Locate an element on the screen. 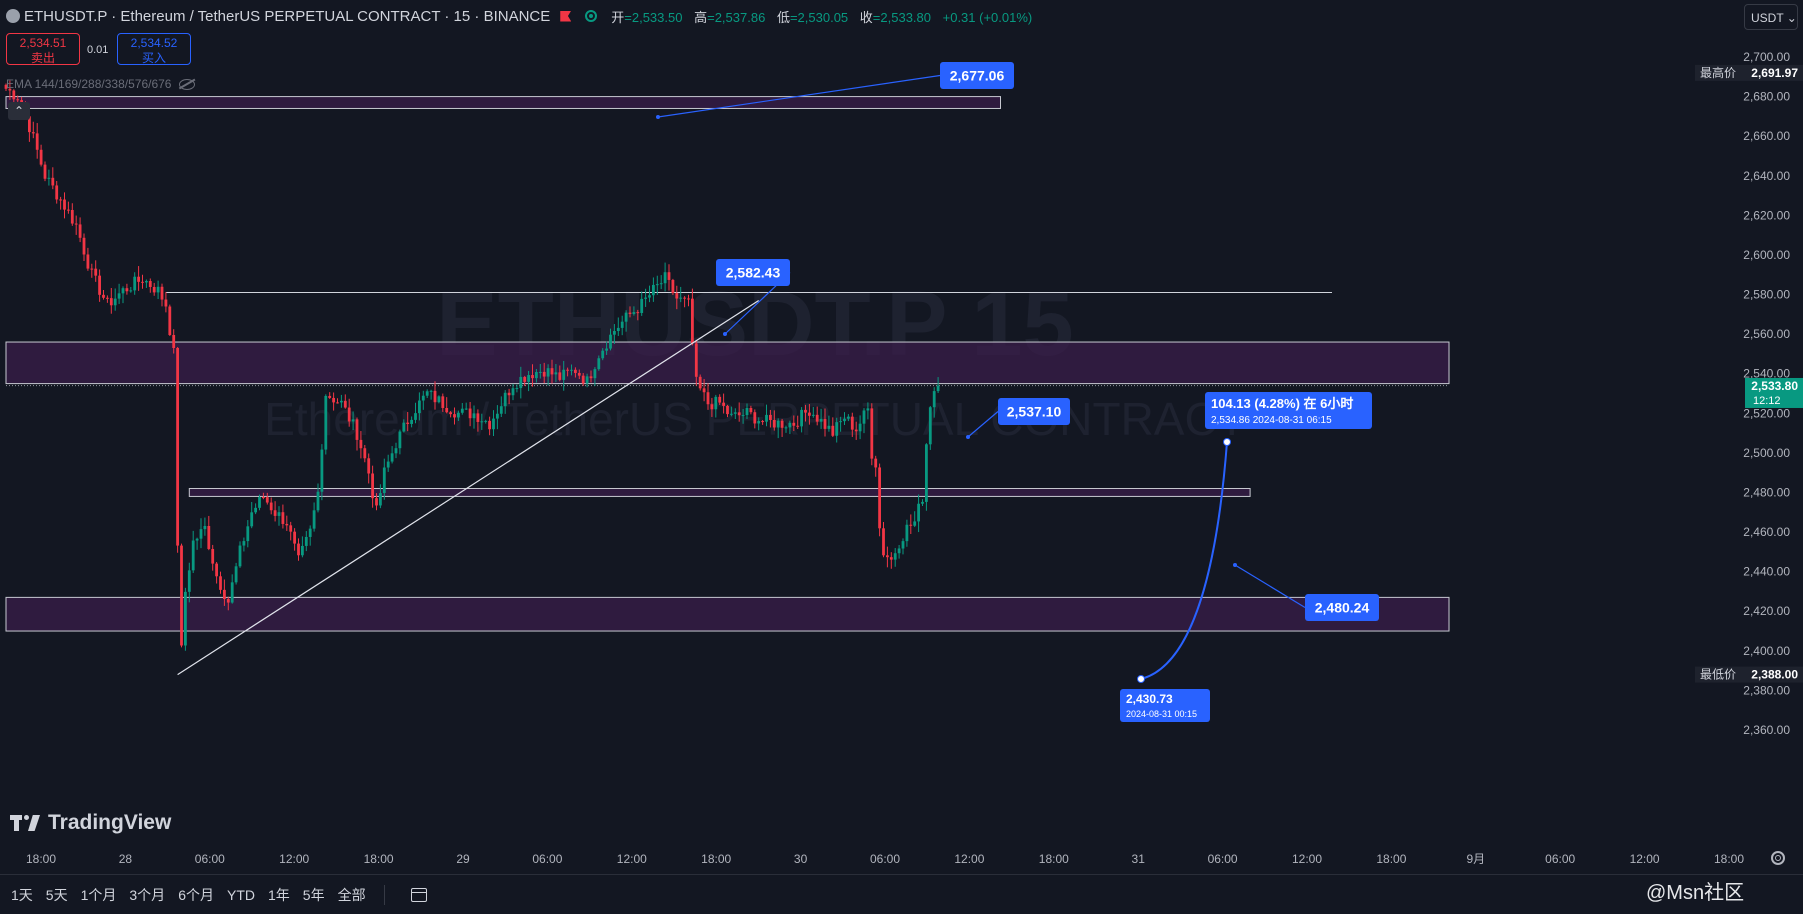 The width and height of the screenshot is (1803, 914). range-5y: 5年 is located at coordinates (313, 894).